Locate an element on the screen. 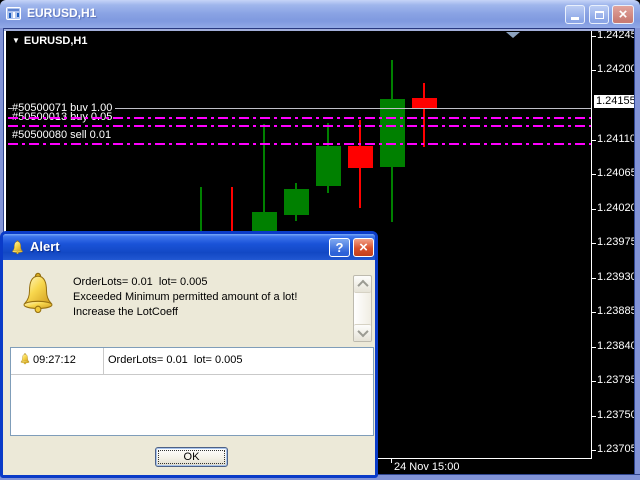 This screenshot has height=480, width=640. price-axis-label: 1.24020 is located at coordinates (617, 208).